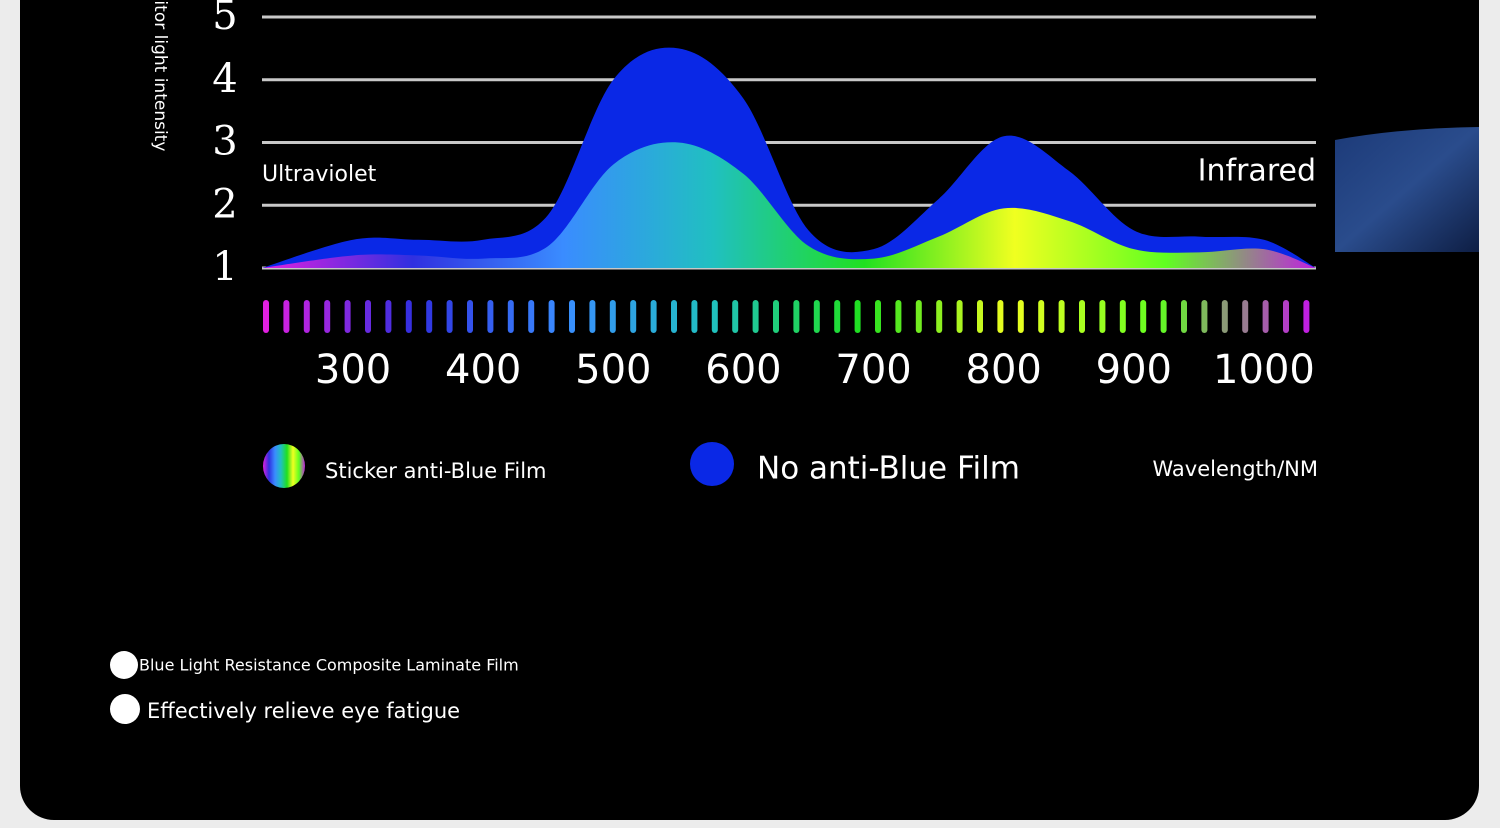  Describe the element at coordinates (743, 370) in the screenshot. I see `x-tick-label: 600` at that location.